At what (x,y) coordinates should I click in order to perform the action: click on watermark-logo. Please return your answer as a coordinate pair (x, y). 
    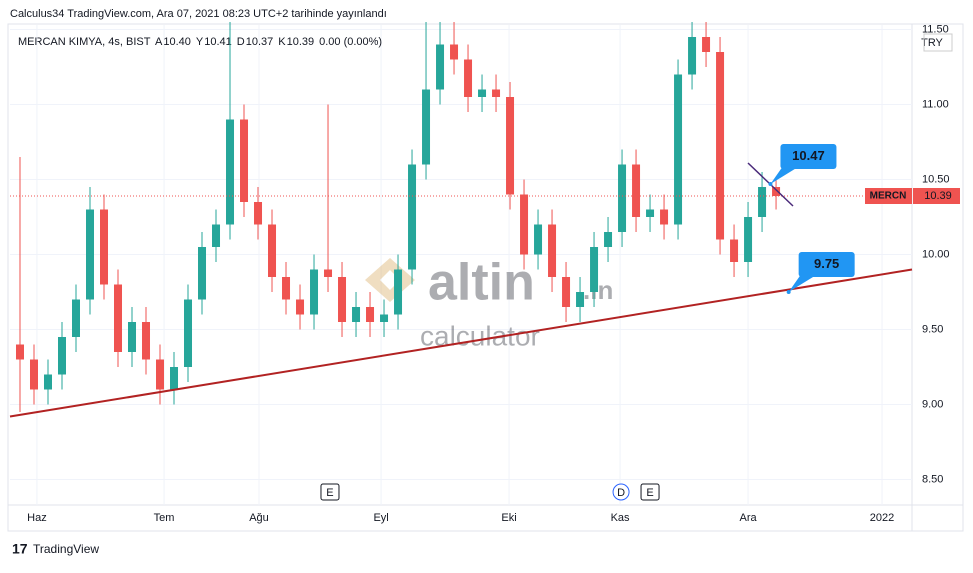
    Looking at the image, I should click on (390, 280).